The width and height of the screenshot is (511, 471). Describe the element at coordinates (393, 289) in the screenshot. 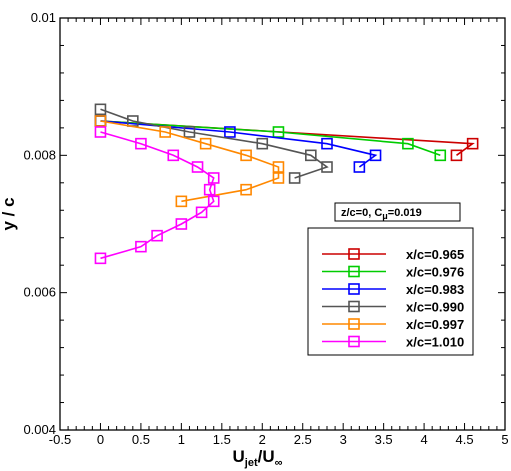

I see `legend-entry: x/c=0.983` at that location.